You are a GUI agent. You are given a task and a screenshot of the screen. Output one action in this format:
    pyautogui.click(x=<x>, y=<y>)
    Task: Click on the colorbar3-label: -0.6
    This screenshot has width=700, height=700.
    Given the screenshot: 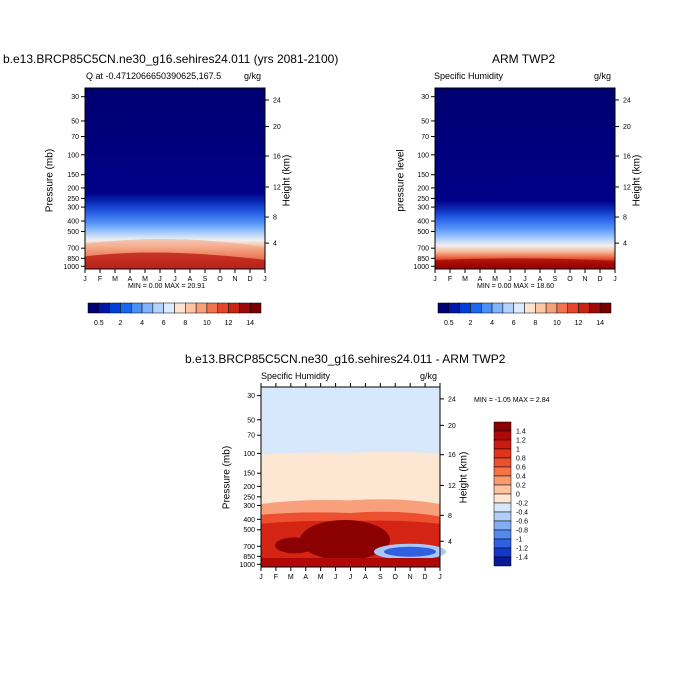 What is the action you would take?
    pyautogui.click(x=522, y=522)
    